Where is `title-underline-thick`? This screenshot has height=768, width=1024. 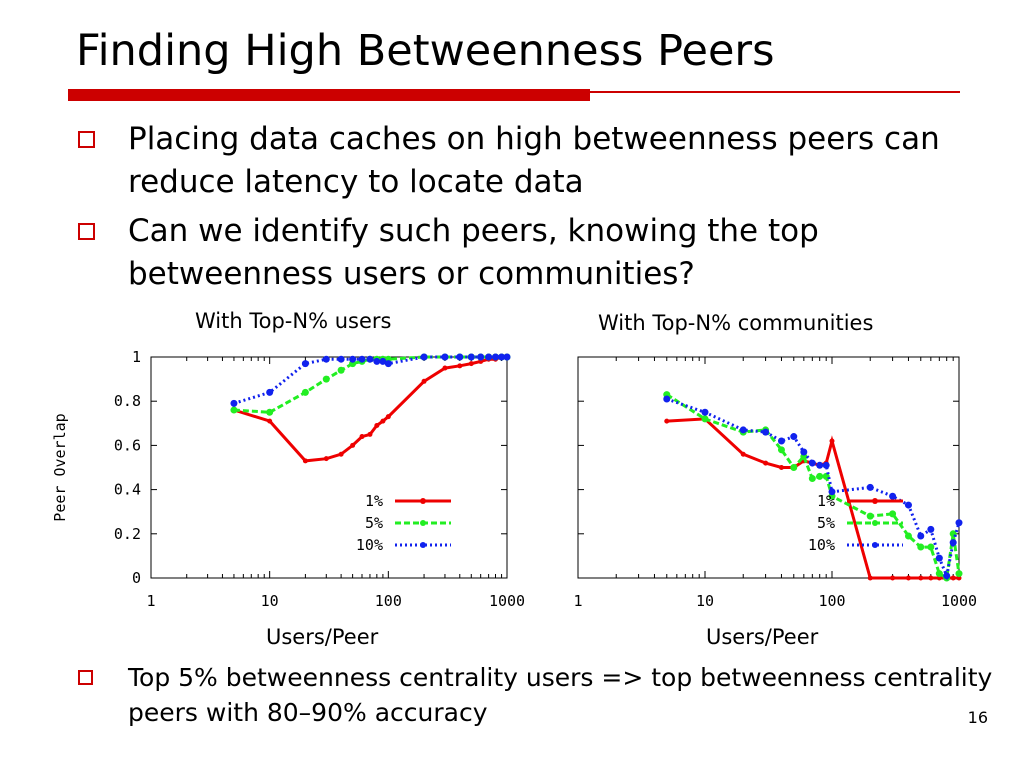
title-underline-thick is located at coordinates (329, 95).